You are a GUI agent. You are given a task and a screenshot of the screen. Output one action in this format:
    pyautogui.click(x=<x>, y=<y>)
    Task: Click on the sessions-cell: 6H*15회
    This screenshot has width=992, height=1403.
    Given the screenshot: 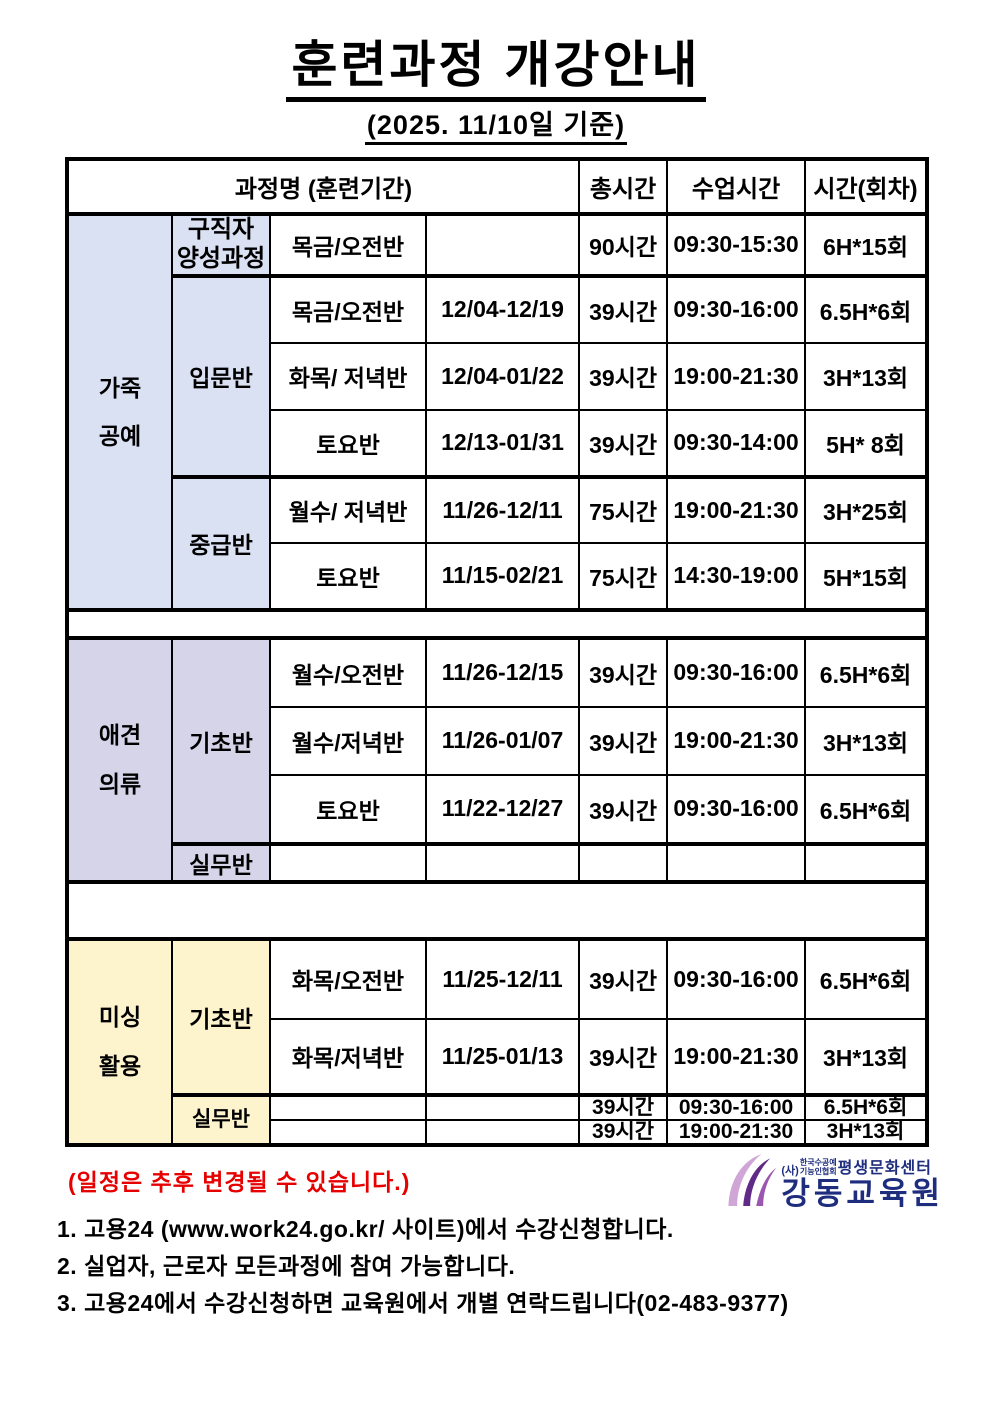 What is the action you would take?
    pyautogui.click(x=866, y=245)
    